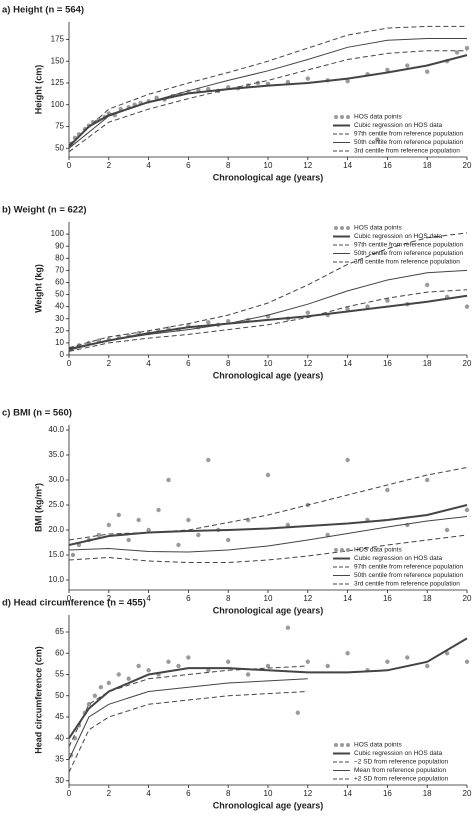  Describe the element at coordinates (59, 342) in the screenshot. I see `y-tick-label: 10` at that location.